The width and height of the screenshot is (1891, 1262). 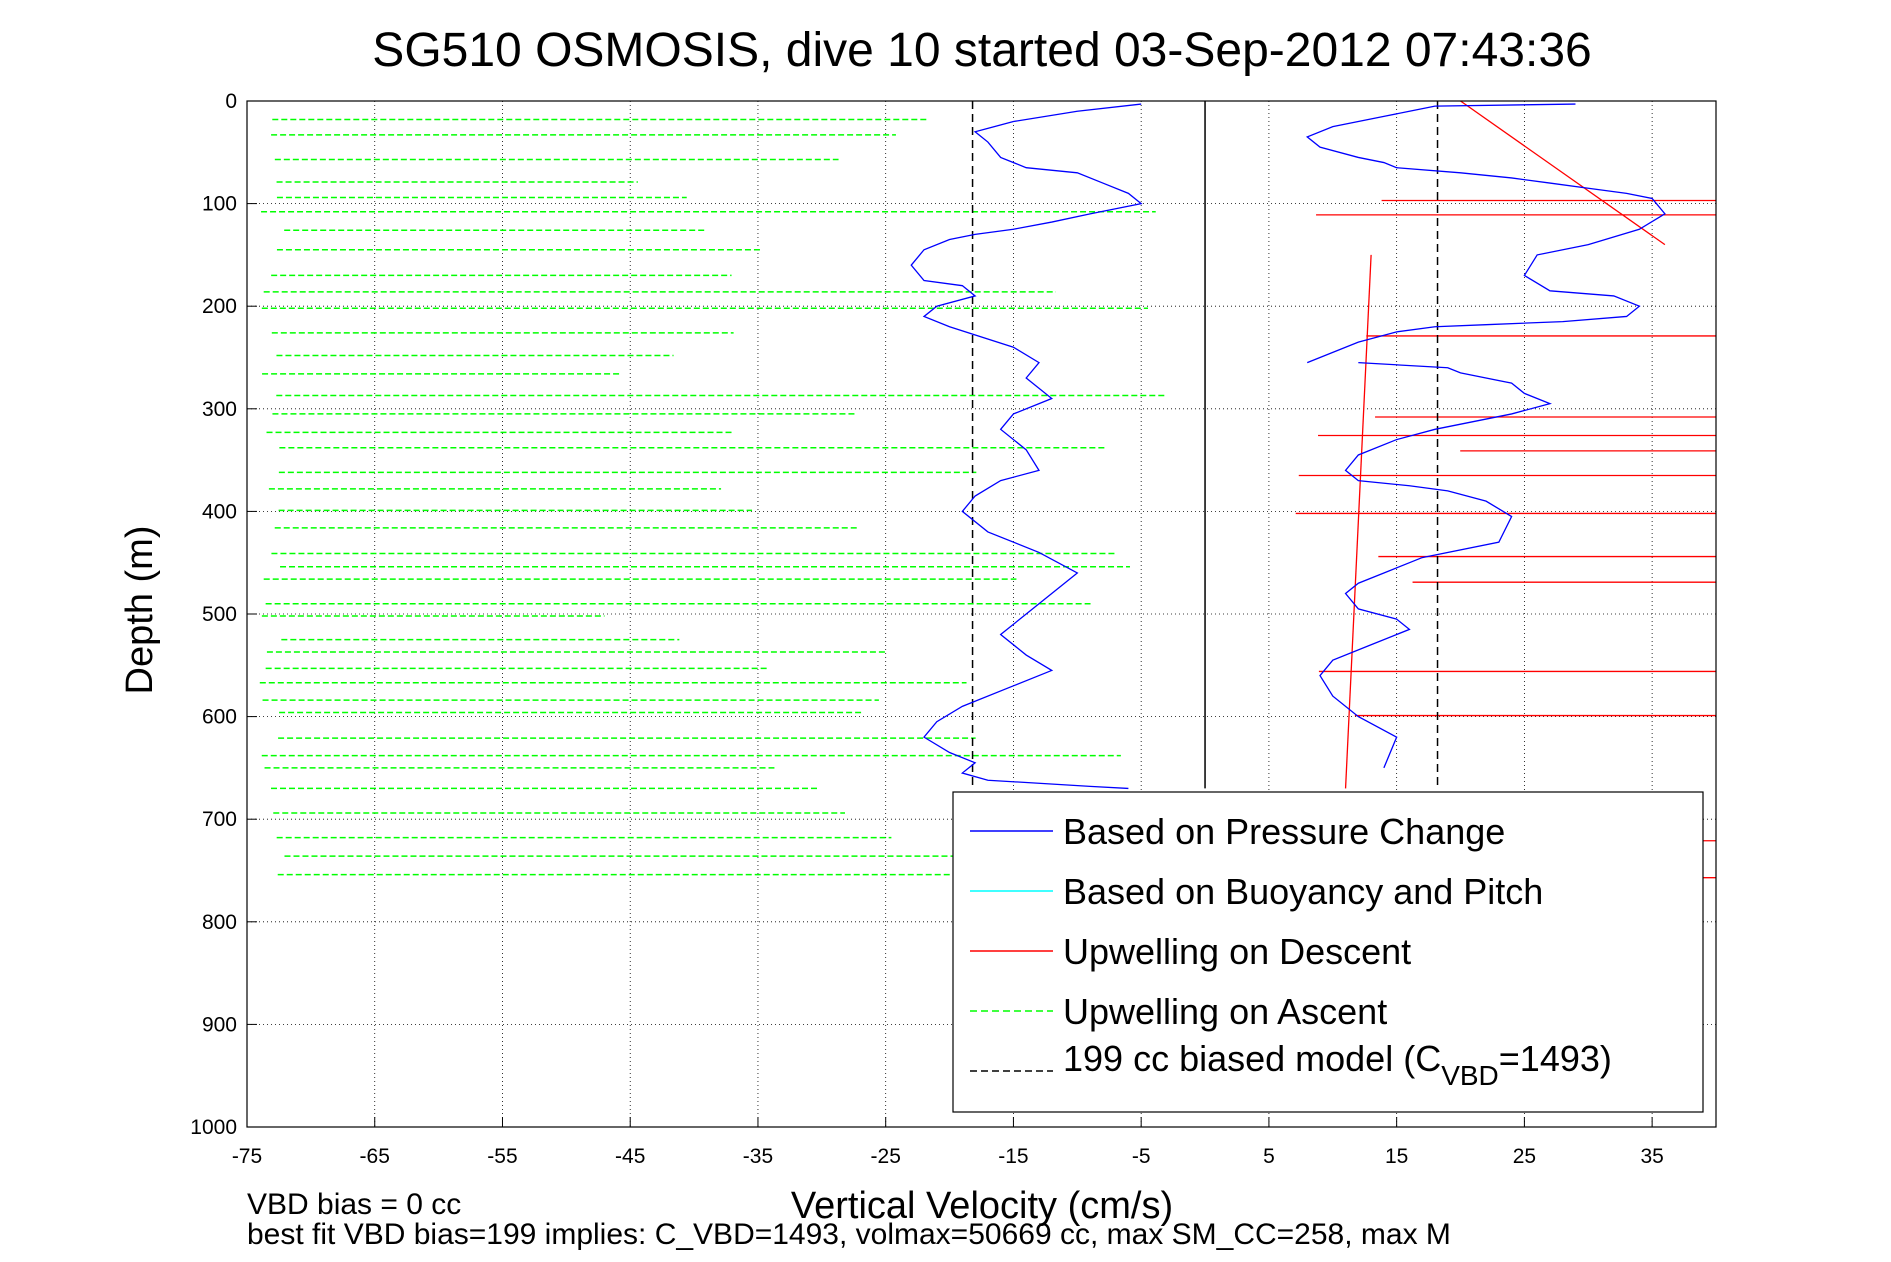 What do you see at coordinates (1555, 1058) in the screenshot?
I see `legend-model-tail: =1493)` at bounding box center [1555, 1058].